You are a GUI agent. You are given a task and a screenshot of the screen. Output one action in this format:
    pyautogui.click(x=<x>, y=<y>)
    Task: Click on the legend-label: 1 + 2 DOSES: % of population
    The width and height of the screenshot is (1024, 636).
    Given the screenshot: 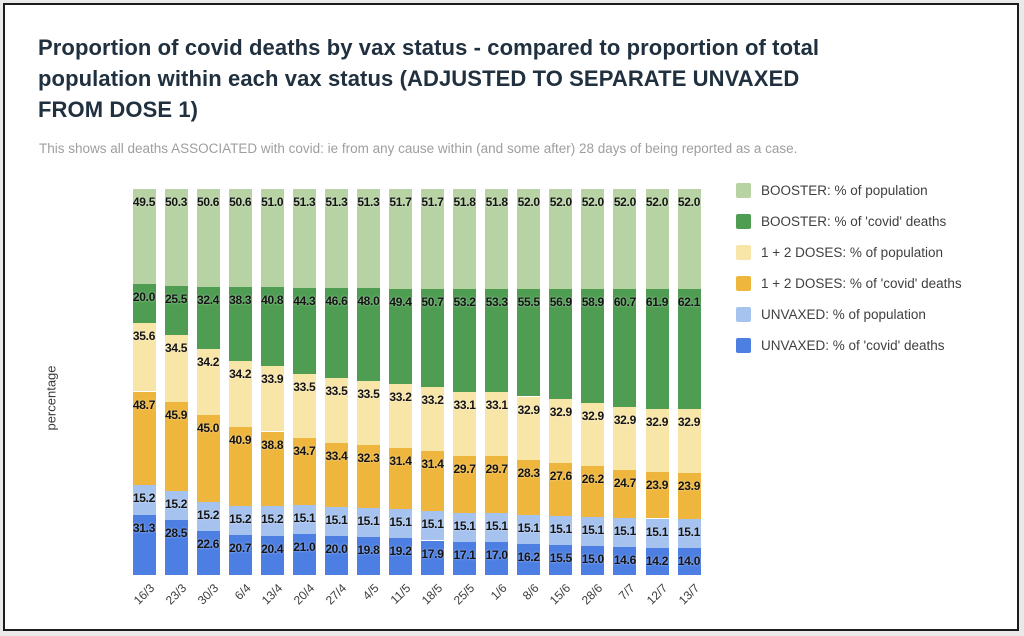 What is the action you would take?
    pyautogui.click(x=852, y=252)
    